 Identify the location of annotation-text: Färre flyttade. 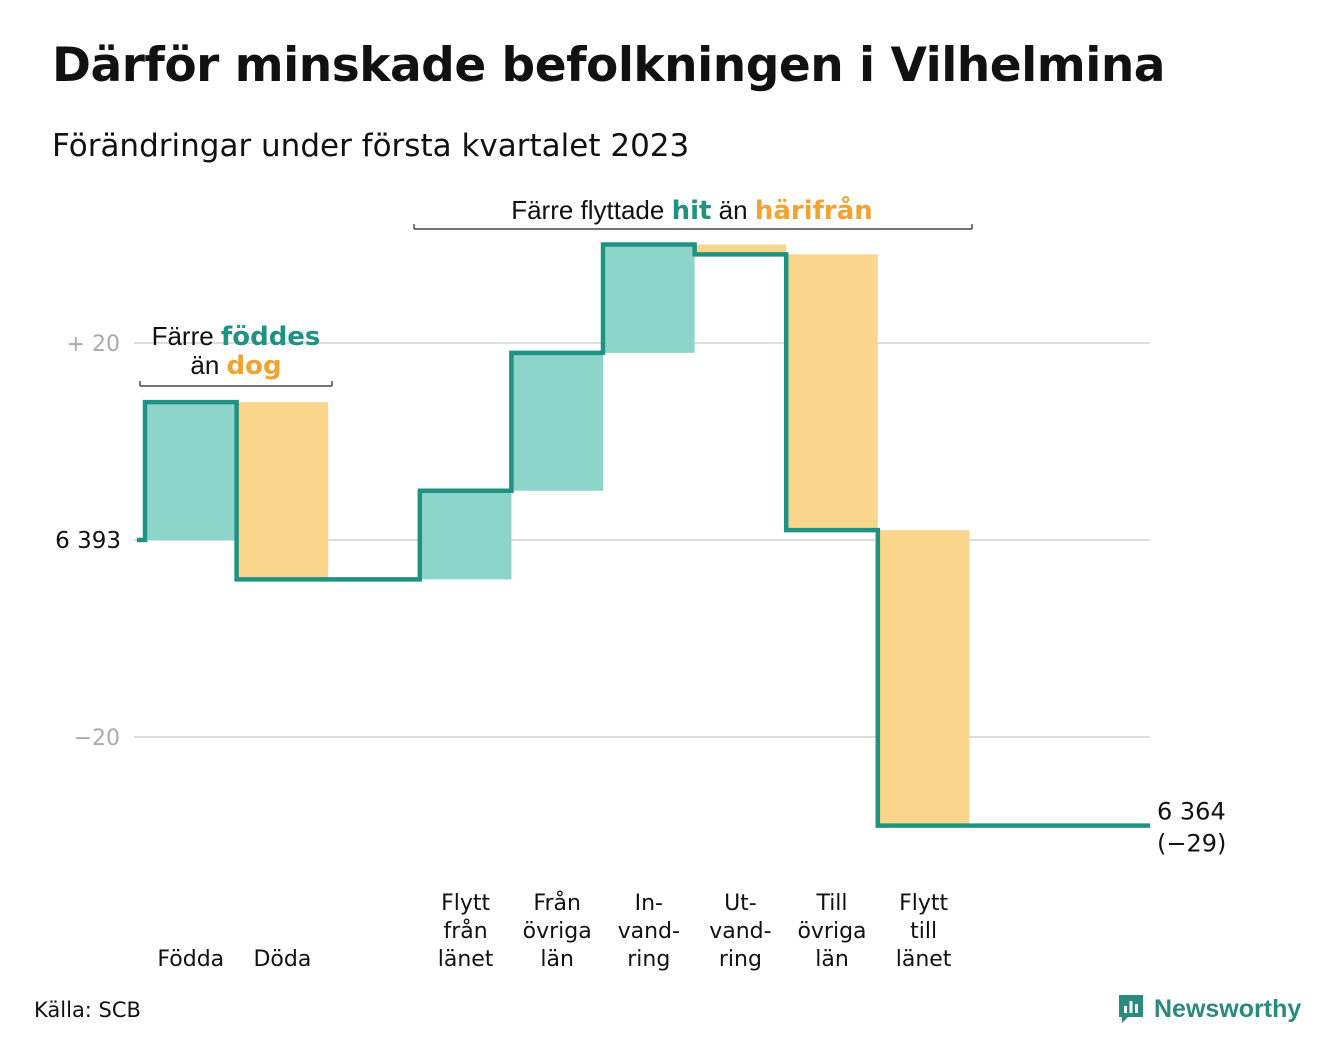
(591, 210).